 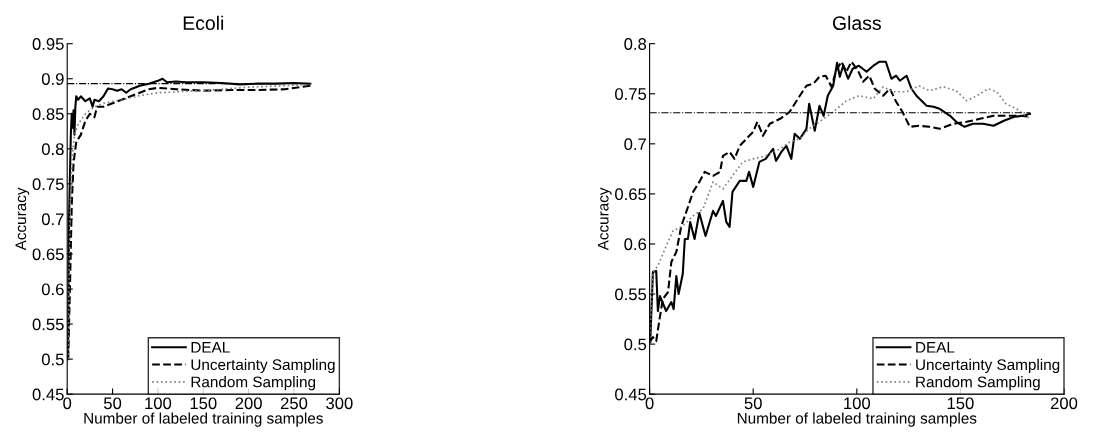 I want to click on y-tick-label: 0.95, so click(x=48, y=44).